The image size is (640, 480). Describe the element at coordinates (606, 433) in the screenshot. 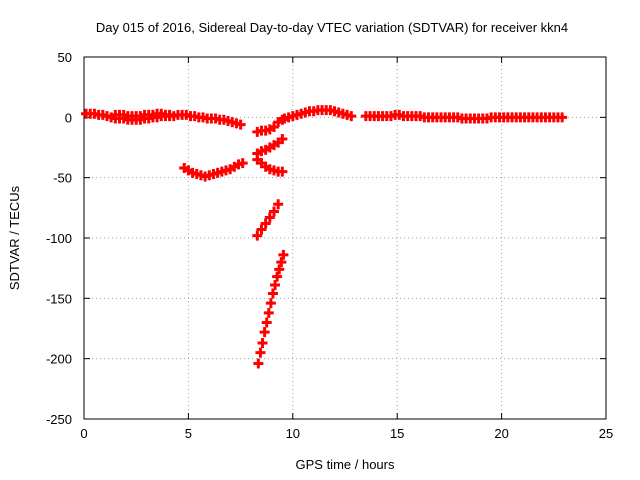

I see `x-tick-label: 25` at that location.